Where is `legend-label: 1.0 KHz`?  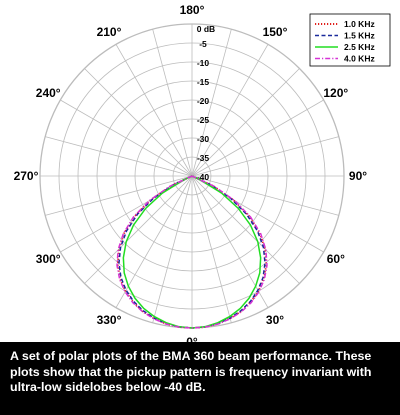
legend-label: 1.0 KHz is located at coordinates (359, 24).